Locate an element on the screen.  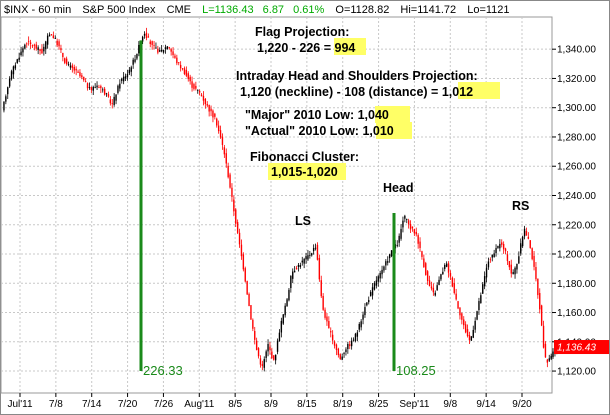
x-tick-label: Aug'11 is located at coordinates (199, 404).